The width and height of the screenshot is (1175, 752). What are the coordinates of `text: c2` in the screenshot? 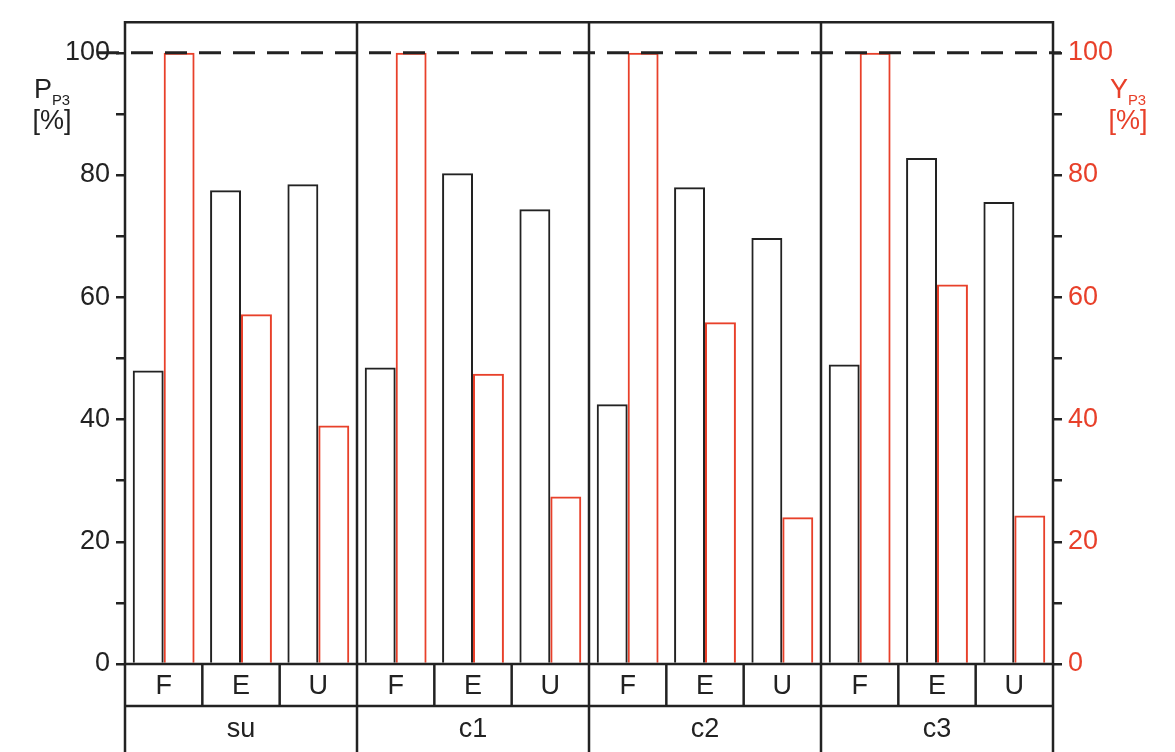 It's located at (705, 728).